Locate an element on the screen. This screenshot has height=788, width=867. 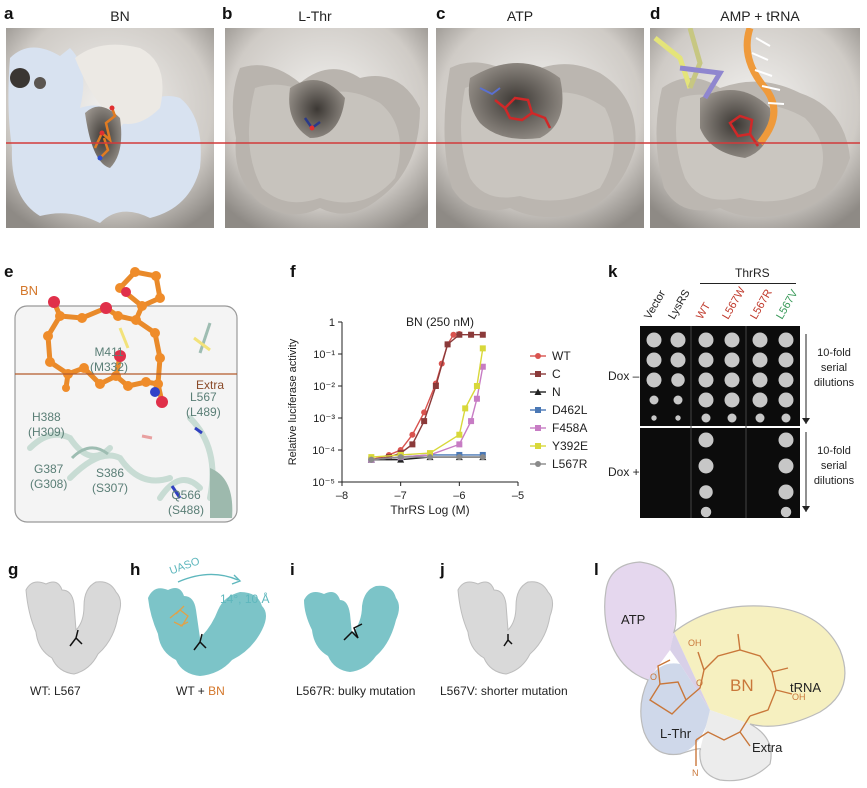
surface-a is located at coordinates (110, 128).